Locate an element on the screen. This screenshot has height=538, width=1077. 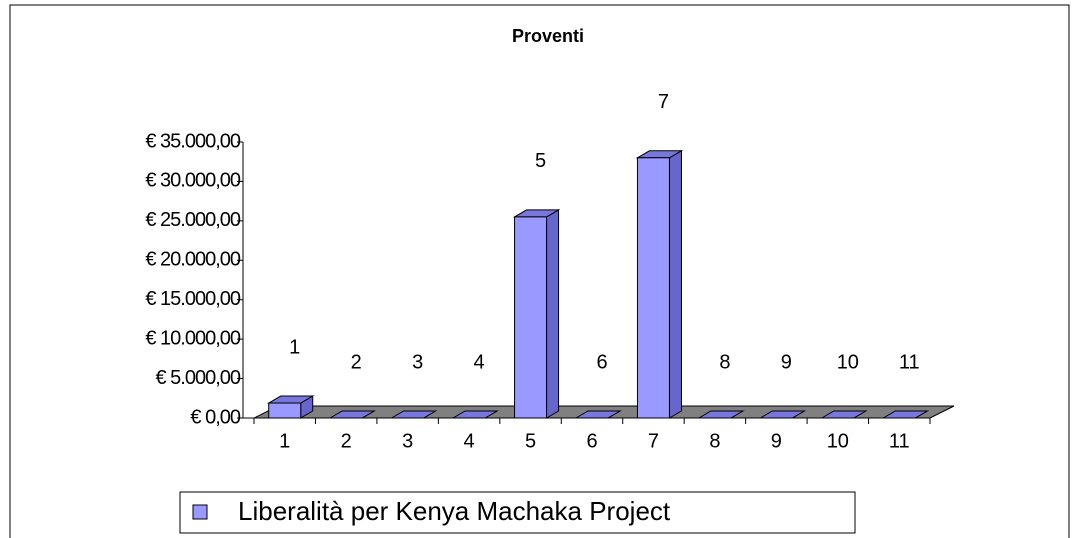
y-tick-label: € 35.000,00 is located at coordinates (193, 141).